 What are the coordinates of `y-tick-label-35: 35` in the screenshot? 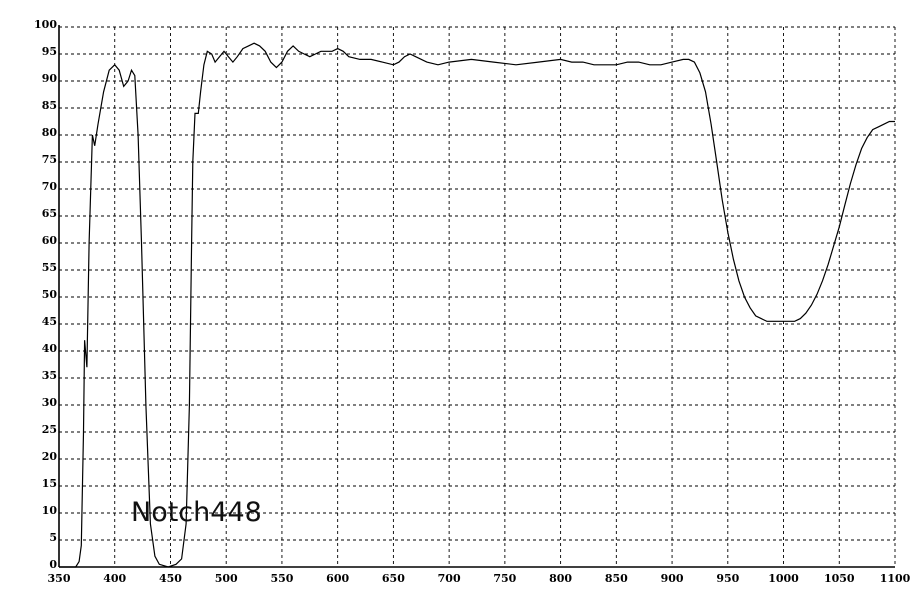 It's located at (49, 375).